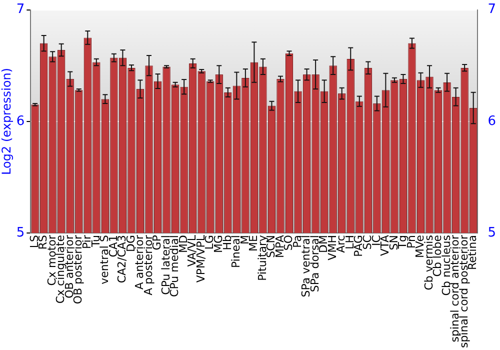 This screenshot has width=500, height=350. What do you see at coordinates (20, 232) in the screenshot?
I see `y-tick-label: 5` at bounding box center [20, 232].